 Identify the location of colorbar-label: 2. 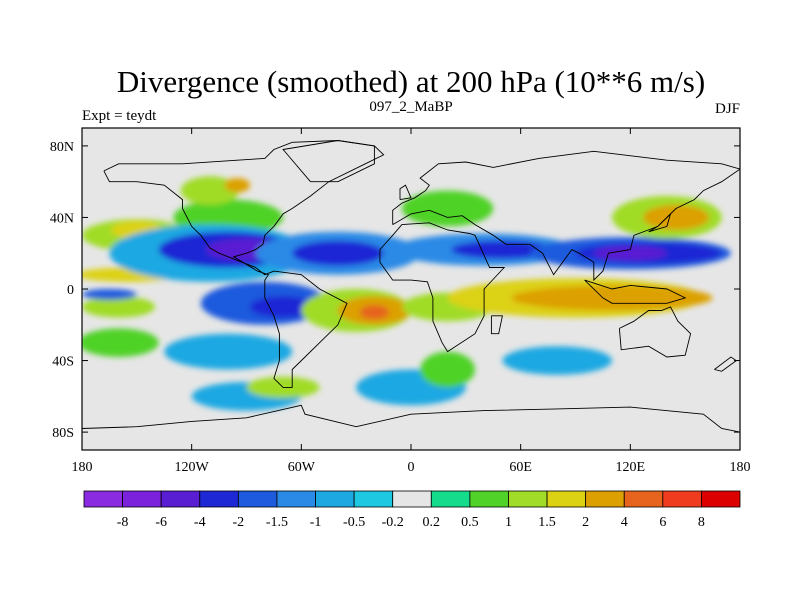
(585, 522).